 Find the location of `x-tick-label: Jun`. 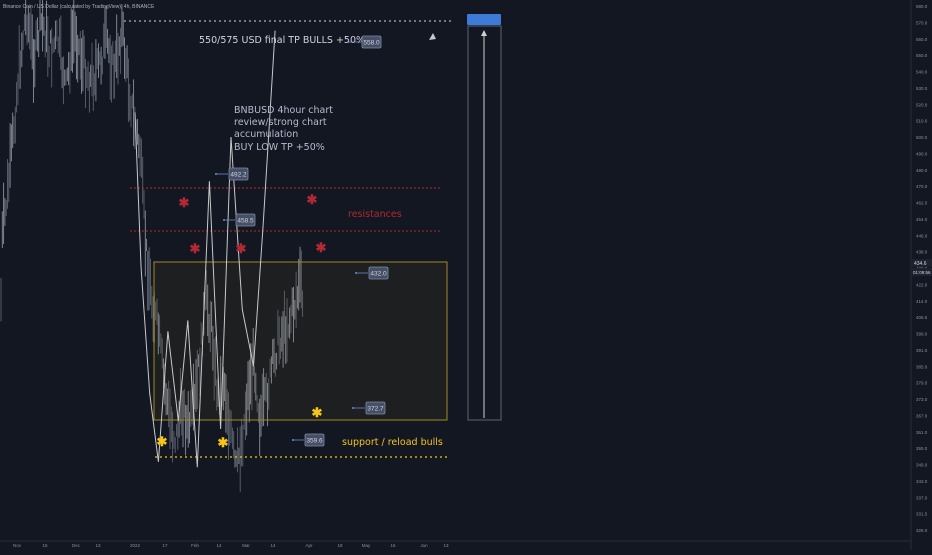

x-tick-label: Jun is located at coordinates (424, 545).